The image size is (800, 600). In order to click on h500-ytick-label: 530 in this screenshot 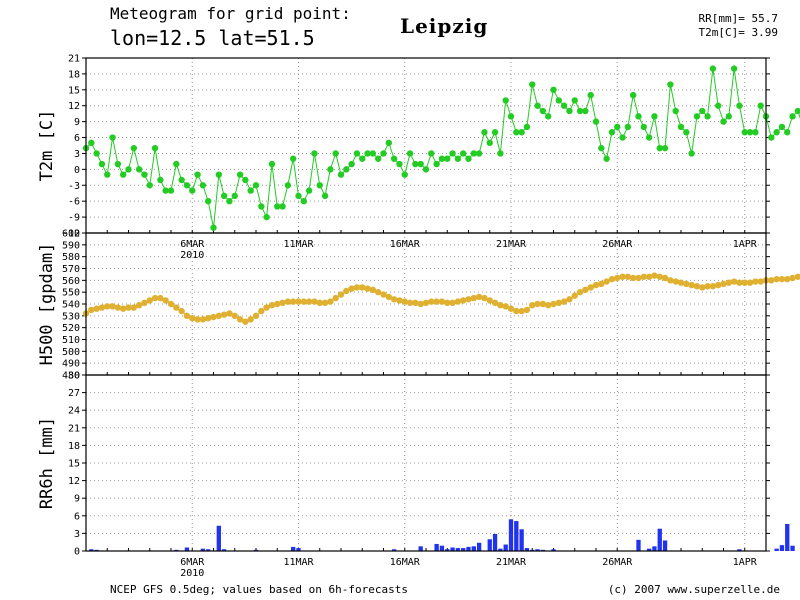, I will do `click(71, 316)`.